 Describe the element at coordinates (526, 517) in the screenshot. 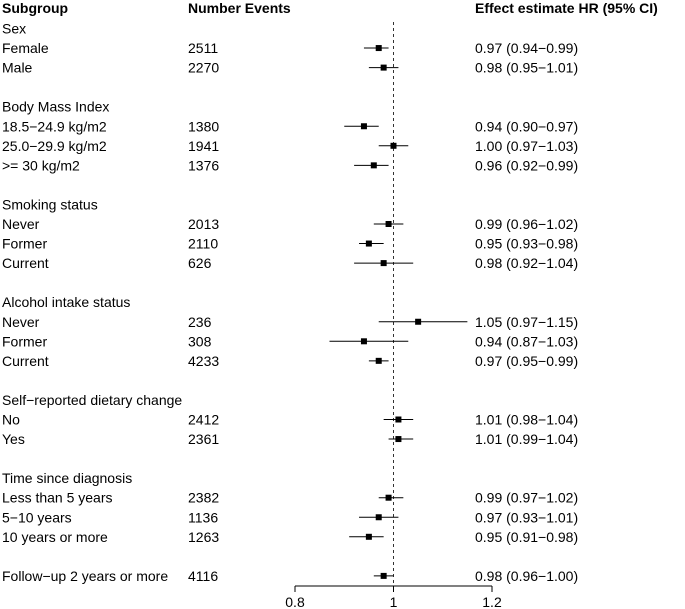

I see `effect-estimate-text: 0.97 (0.93−1.01)` at that location.